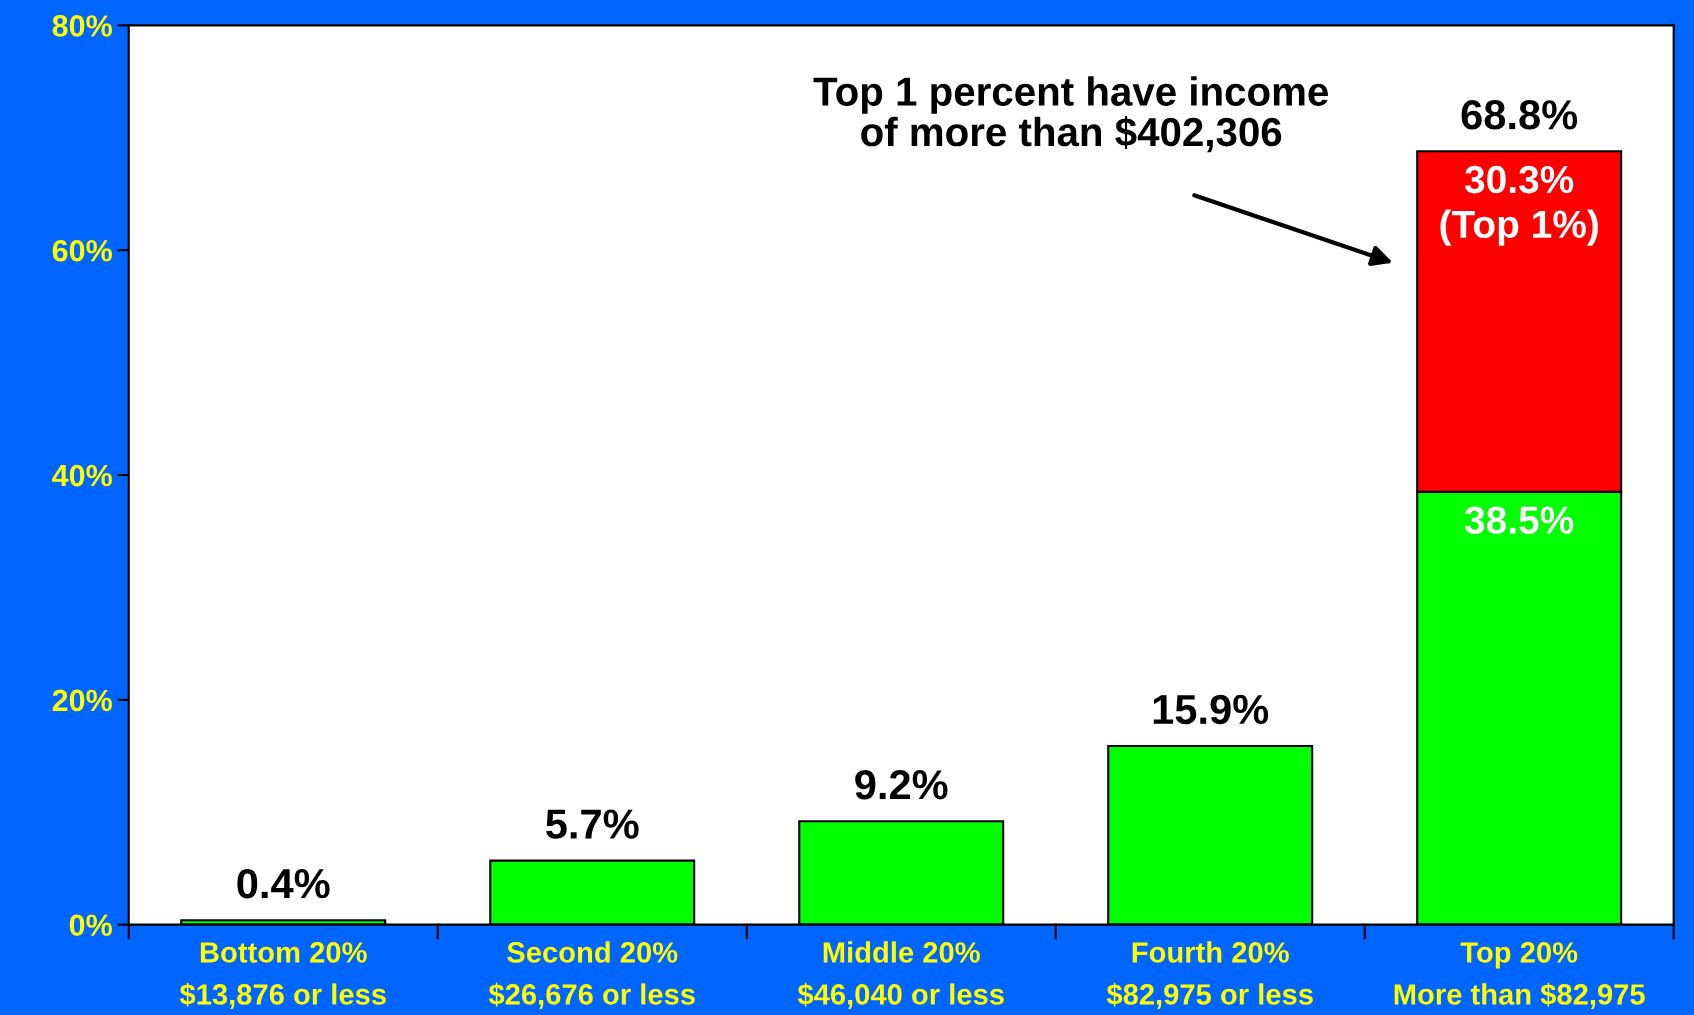 This screenshot has height=1015, width=1694. Describe the element at coordinates (90, 925) in the screenshot. I see `y-tick-label: 0%` at that location.